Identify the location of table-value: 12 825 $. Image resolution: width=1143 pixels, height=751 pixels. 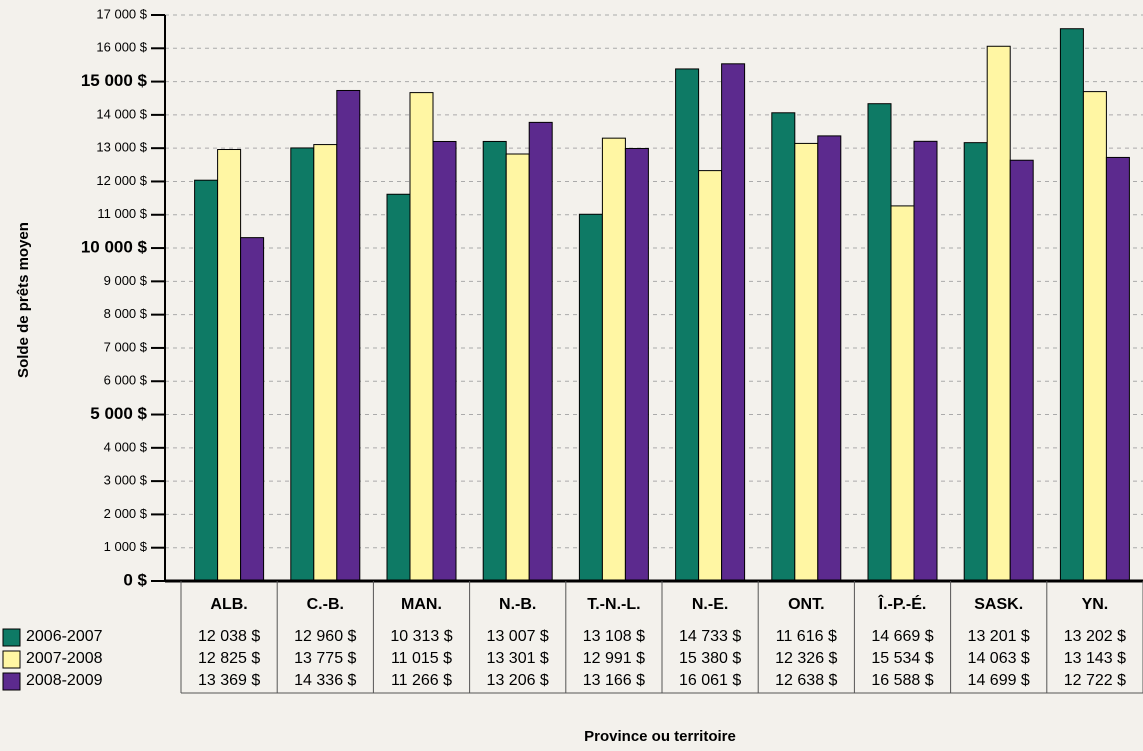
(229, 658).